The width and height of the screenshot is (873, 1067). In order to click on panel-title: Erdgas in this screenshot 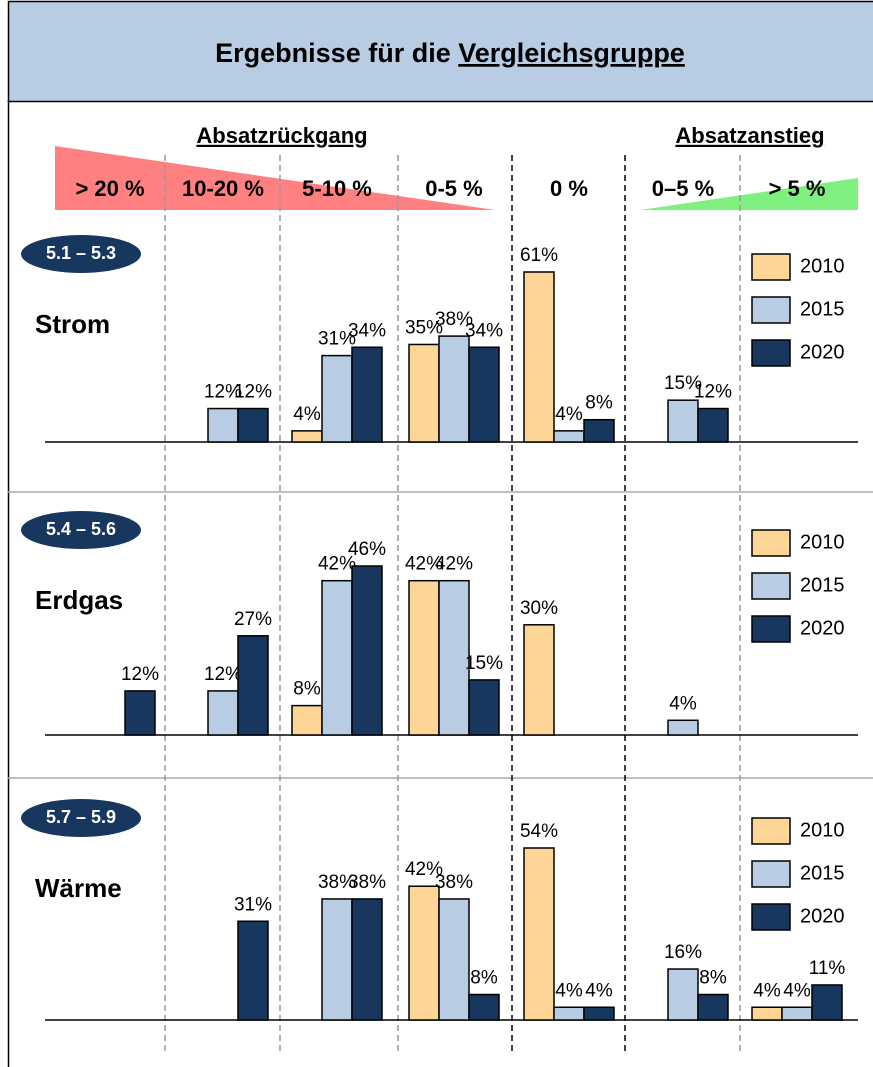, I will do `click(79, 600)`.